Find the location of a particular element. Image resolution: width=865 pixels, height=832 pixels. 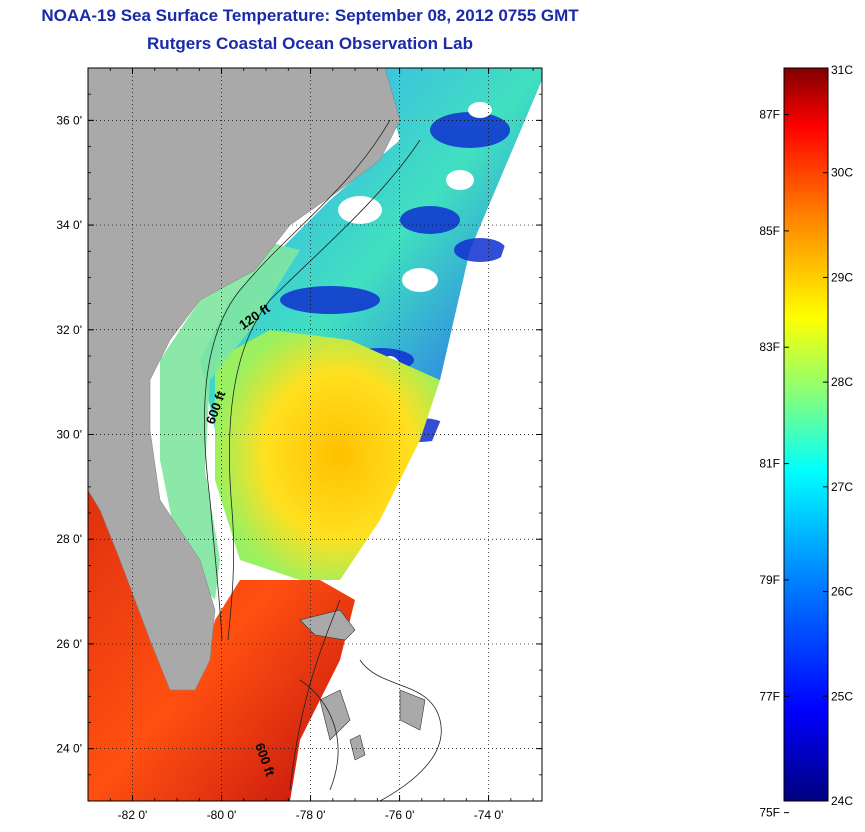

lat-tick-label-5: 34 0' is located at coordinates (69, 225).